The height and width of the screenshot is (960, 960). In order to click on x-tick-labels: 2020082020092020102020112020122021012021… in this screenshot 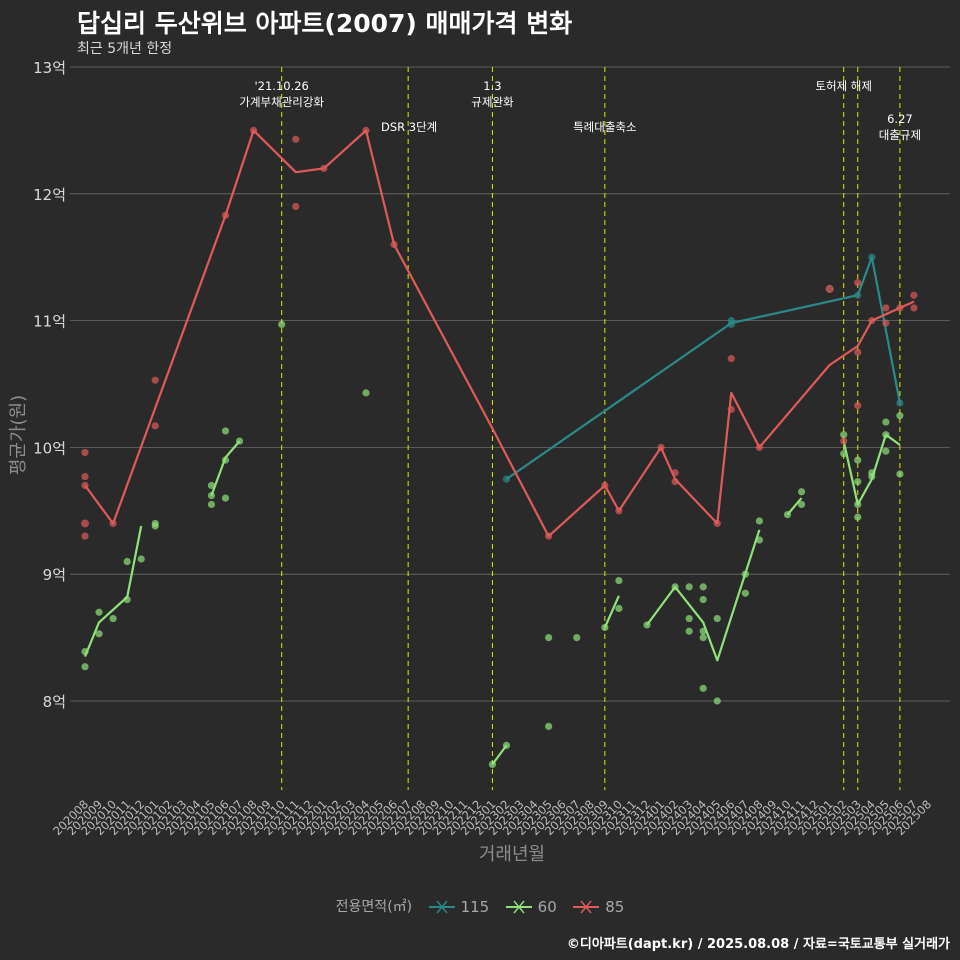, I will do `click(492, 817)`.